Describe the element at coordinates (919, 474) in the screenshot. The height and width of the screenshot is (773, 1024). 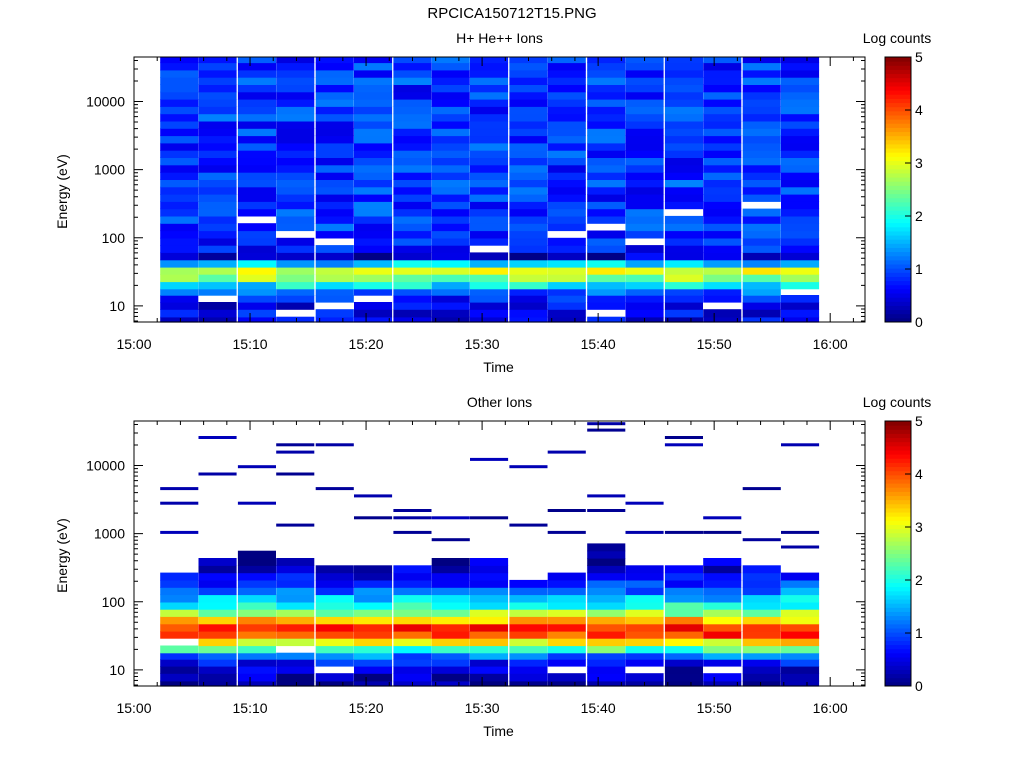
I see `colorbar-tick-label: 4` at that location.